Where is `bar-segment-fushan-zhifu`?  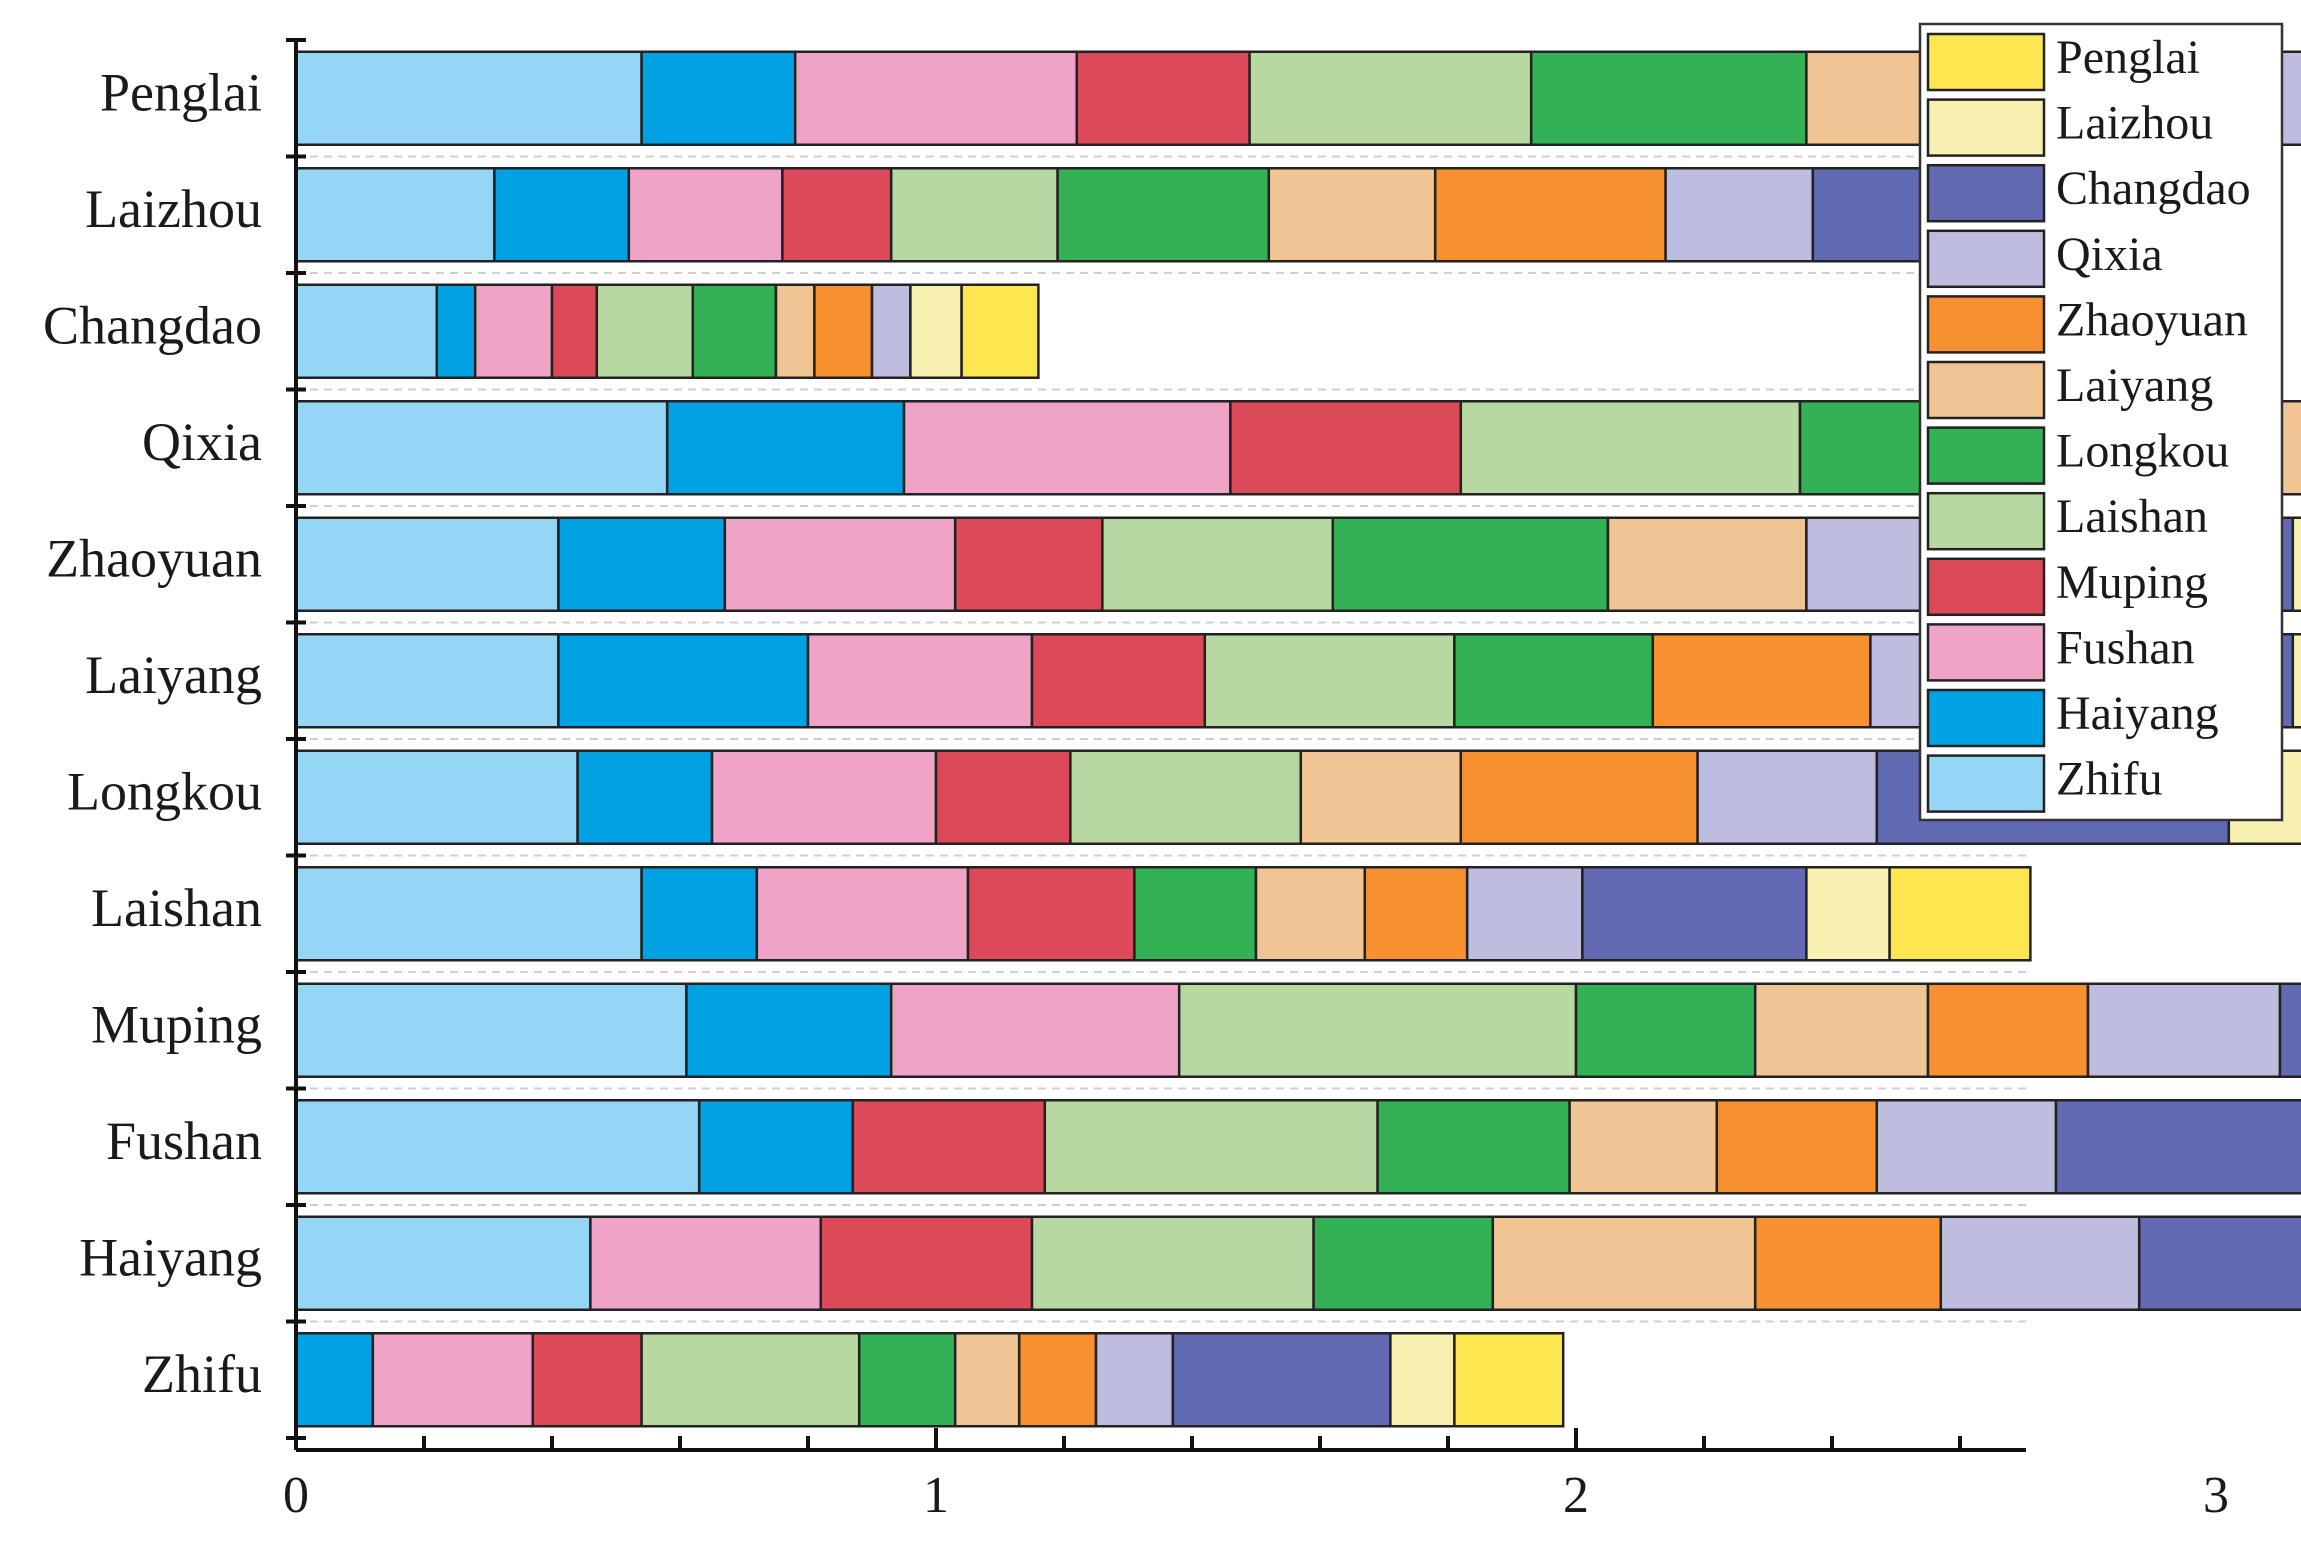 bar-segment-fushan-zhifu is located at coordinates (497, 1147).